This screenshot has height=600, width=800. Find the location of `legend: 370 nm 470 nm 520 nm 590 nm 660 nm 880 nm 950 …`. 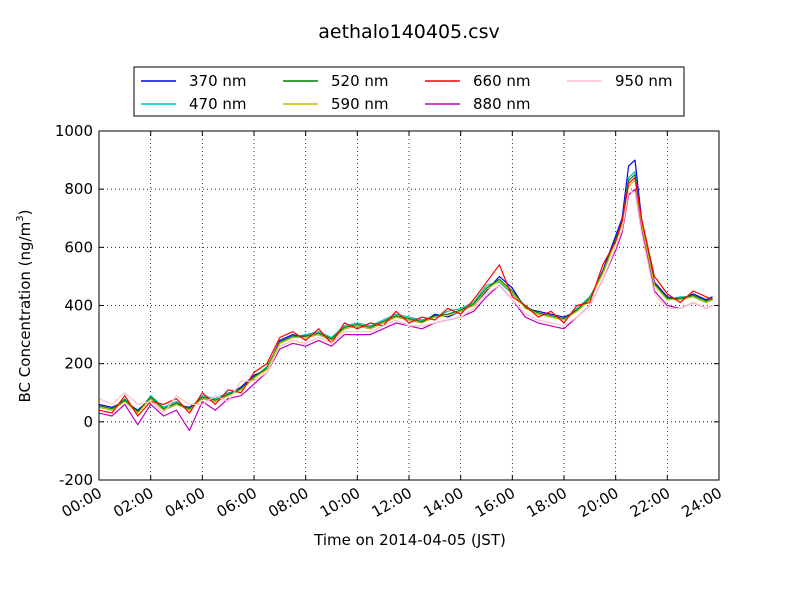

legend: 370 nm 470 nm 520 nm 590 nm 660 nm 880 nm 950 … is located at coordinates (409, 91).